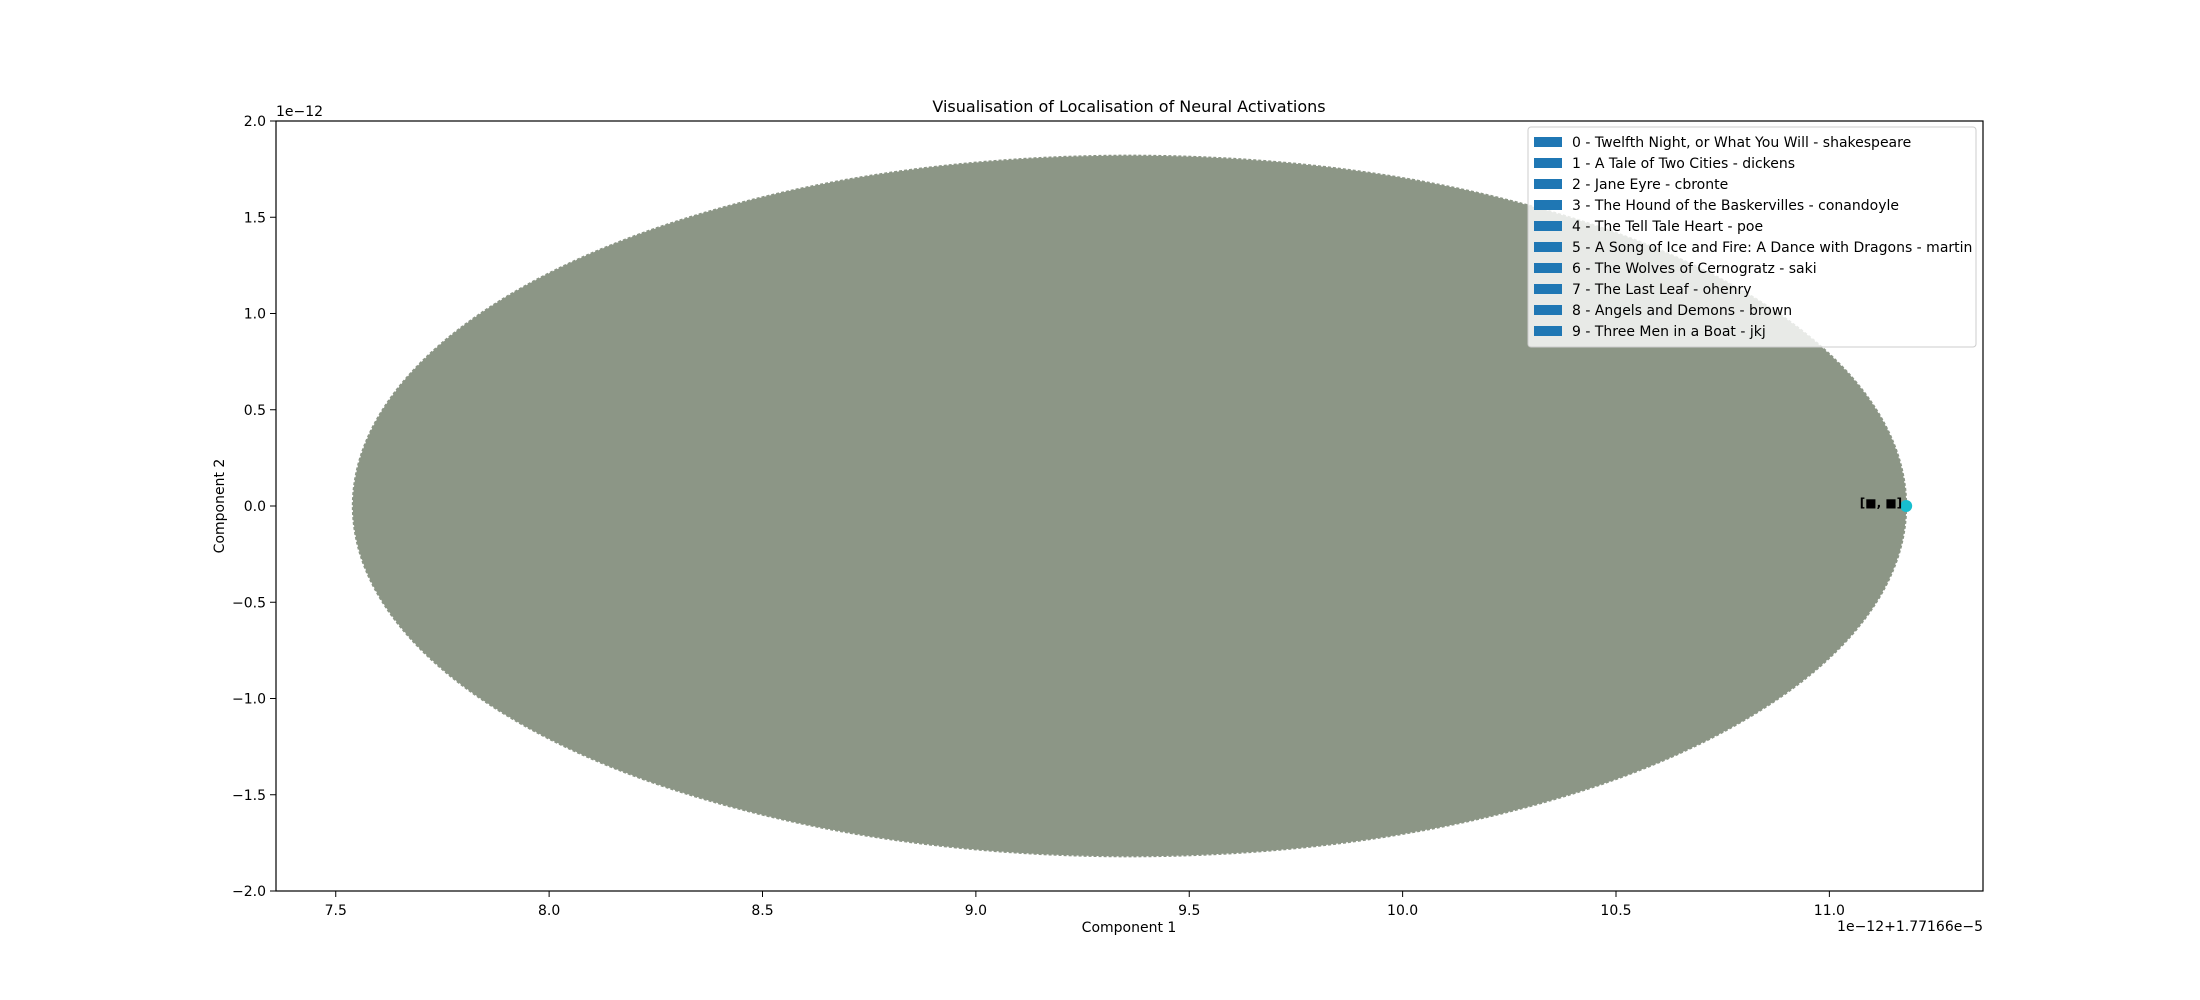  I want to click on y-tick-label-7: 1.5, so click(255, 218).